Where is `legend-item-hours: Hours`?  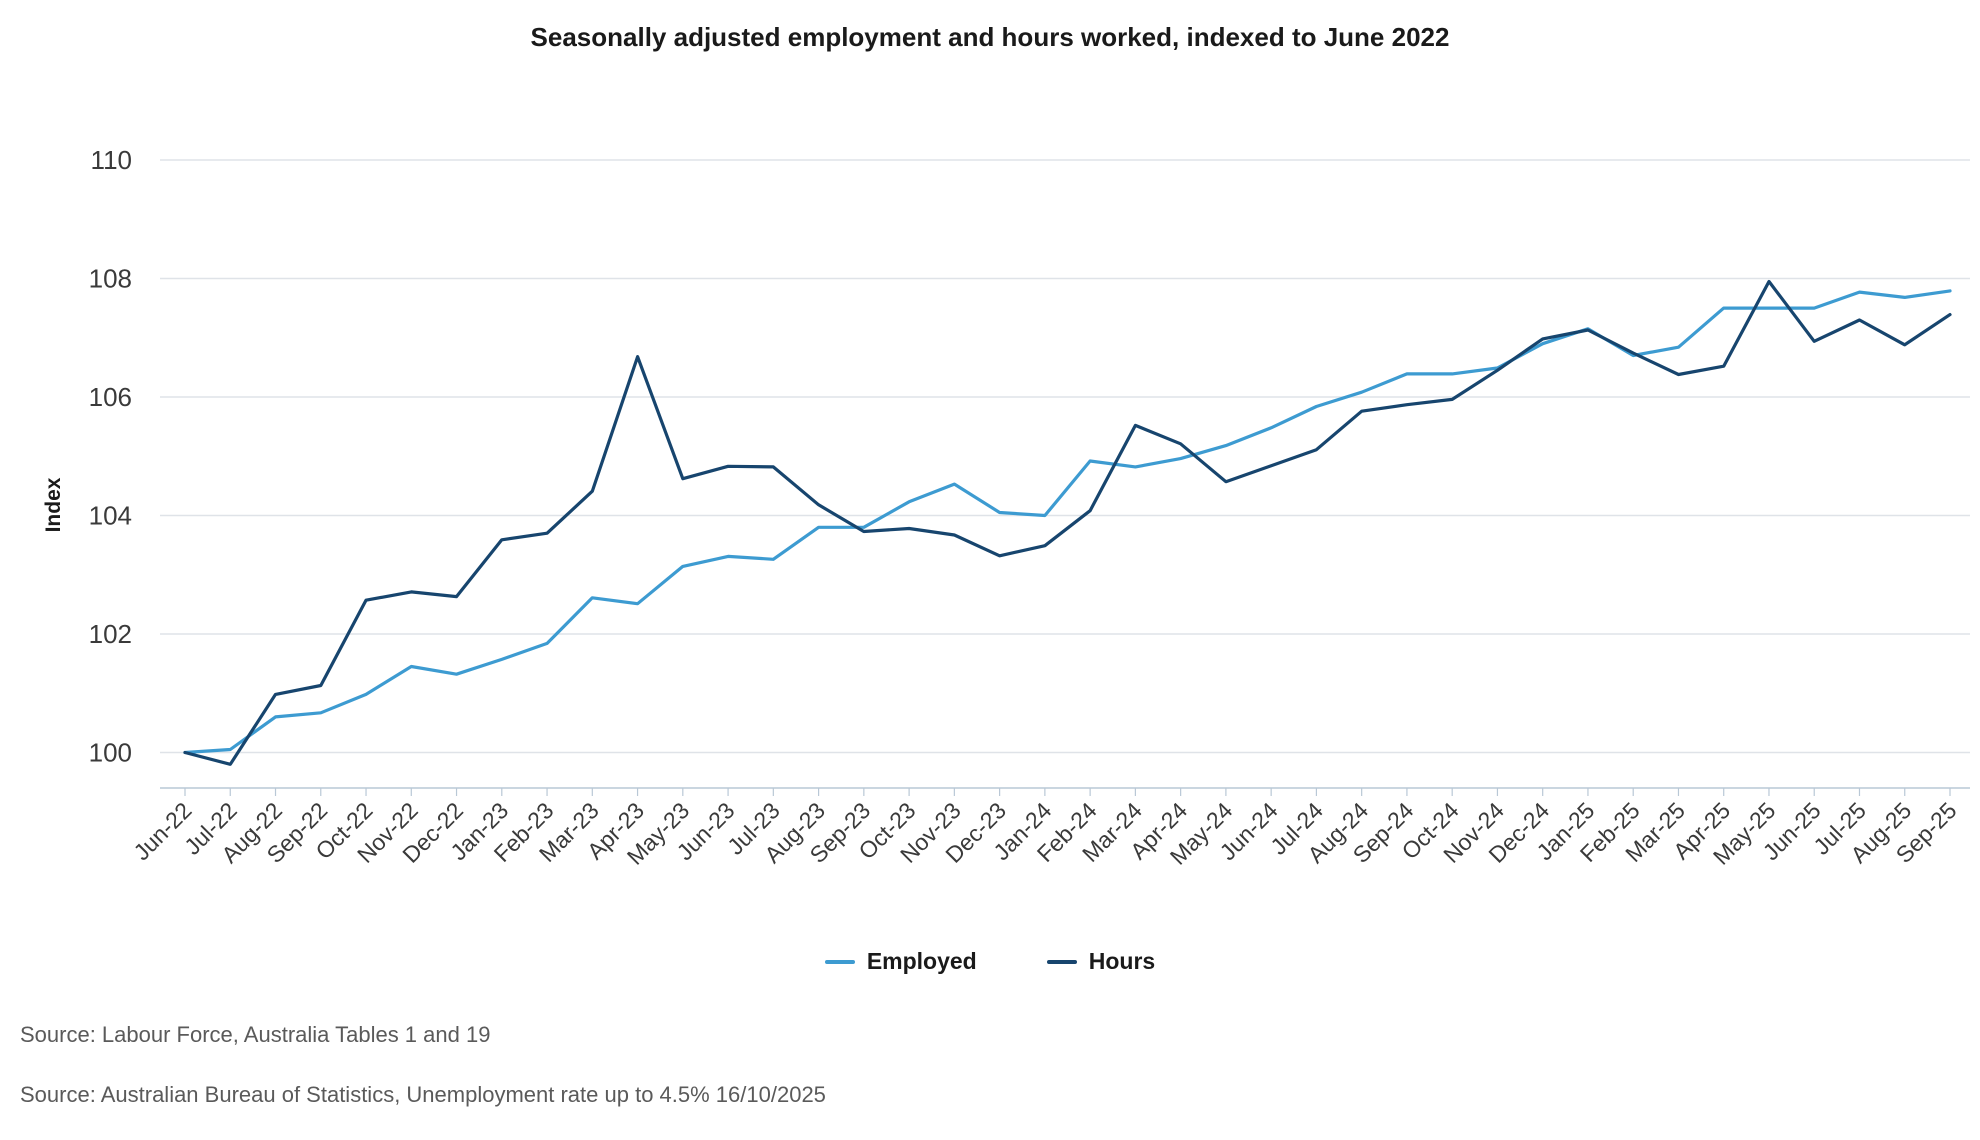 legend-item-hours: Hours is located at coordinates (1101, 961).